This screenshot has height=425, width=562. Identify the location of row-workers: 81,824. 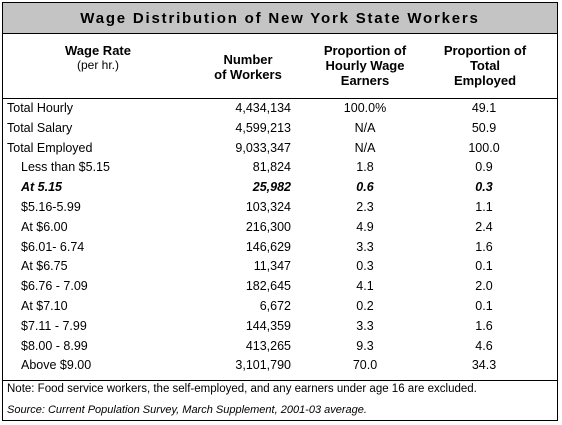
(271, 167).